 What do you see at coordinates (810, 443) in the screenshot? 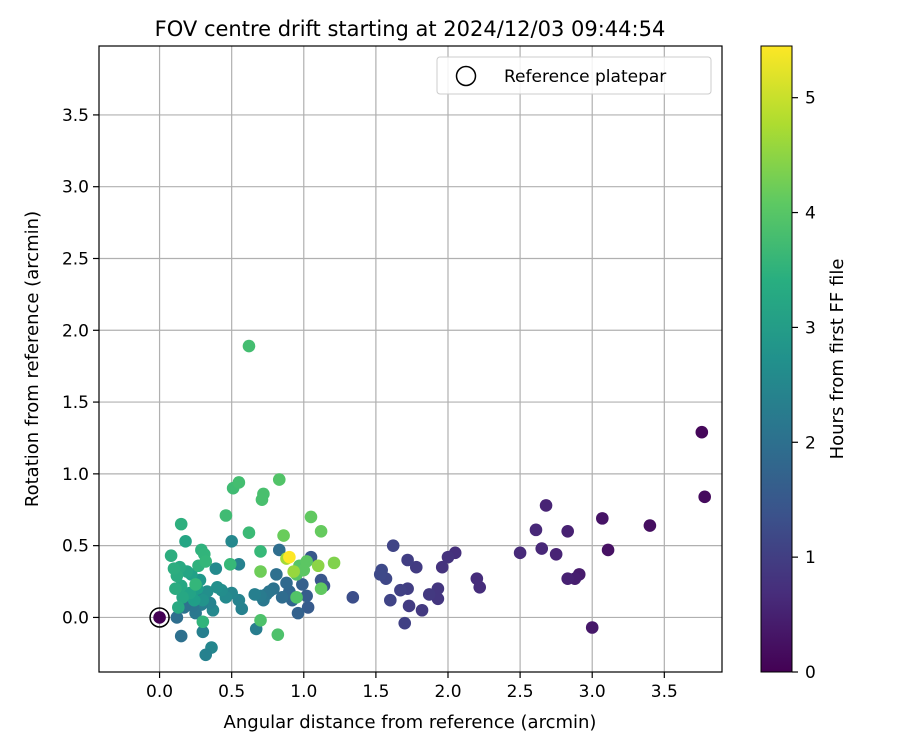
I see `colorbar-tick-label: 2` at bounding box center [810, 443].